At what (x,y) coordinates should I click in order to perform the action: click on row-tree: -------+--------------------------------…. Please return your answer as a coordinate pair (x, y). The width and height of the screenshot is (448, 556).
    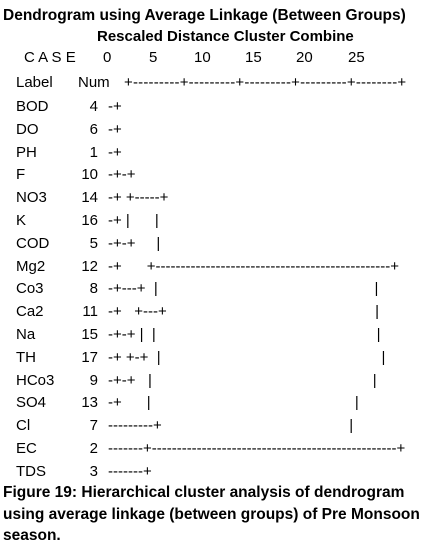
    Looking at the image, I should click on (257, 448).